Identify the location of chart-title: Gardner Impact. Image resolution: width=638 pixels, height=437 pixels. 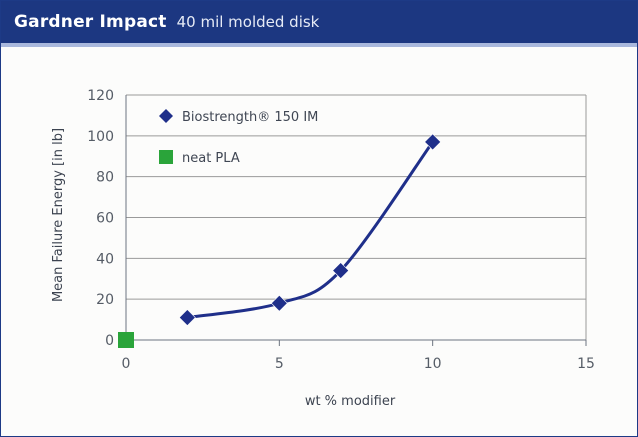
(90, 22).